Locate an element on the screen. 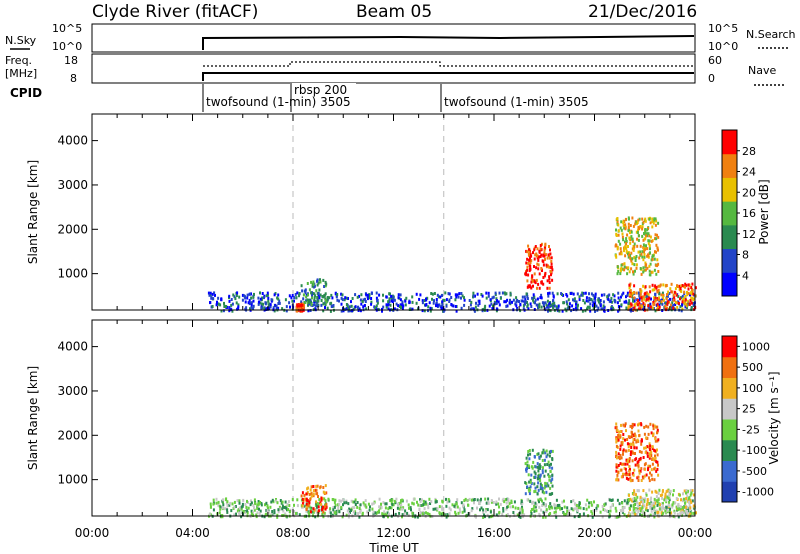 The image size is (800, 554). colorbar-tick-label: -100 is located at coordinates (754, 450).